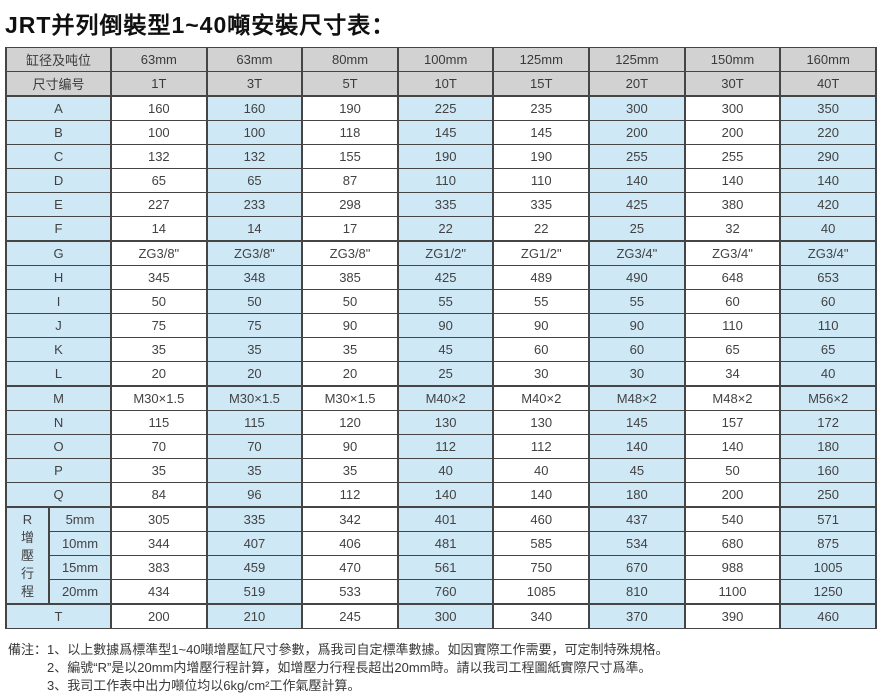 Image resolution: width=883 pixels, height=695 pixels. Describe the element at coordinates (541, 616) in the screenshot. I see `value-cell: 340` at that location.